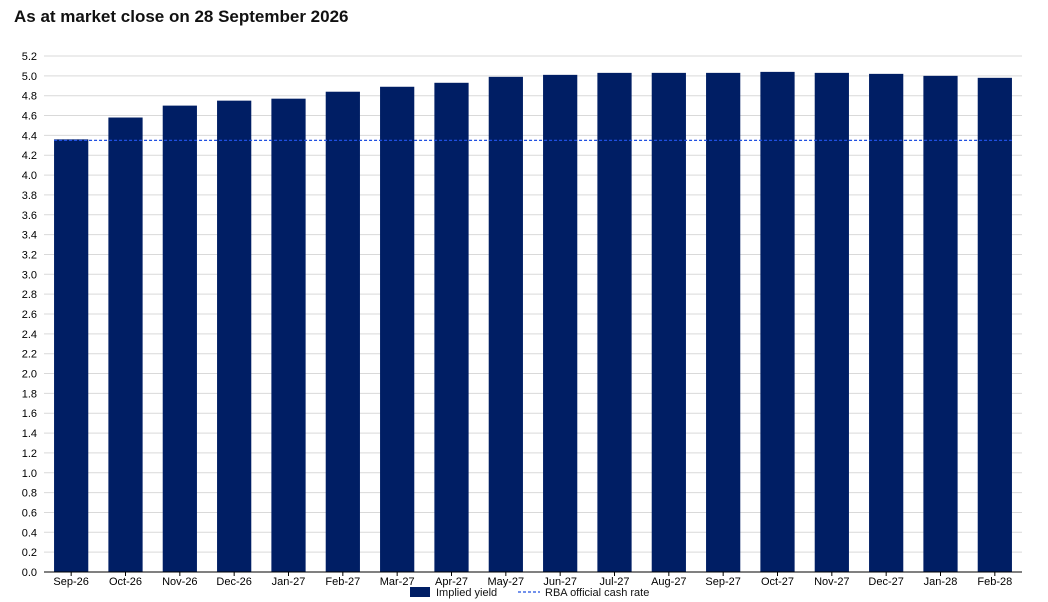  Describe the element at coordinates (29, 236) in the screenshot. I see `y-tick-label: 3.4` at that location.